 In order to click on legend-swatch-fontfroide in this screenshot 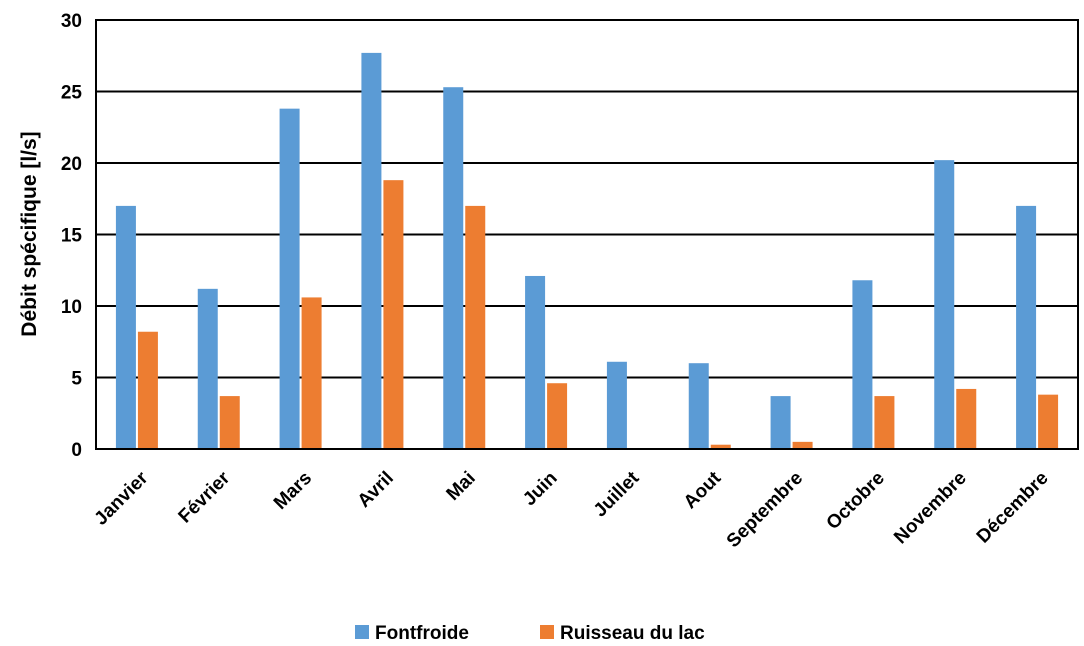, I will do `click(362, 632)`.